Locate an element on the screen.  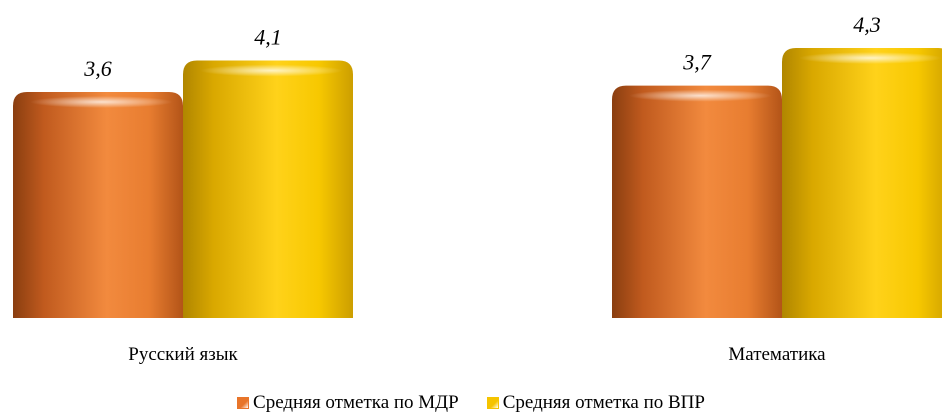
category-label-1: Математика is located at coordinates (777, 354).